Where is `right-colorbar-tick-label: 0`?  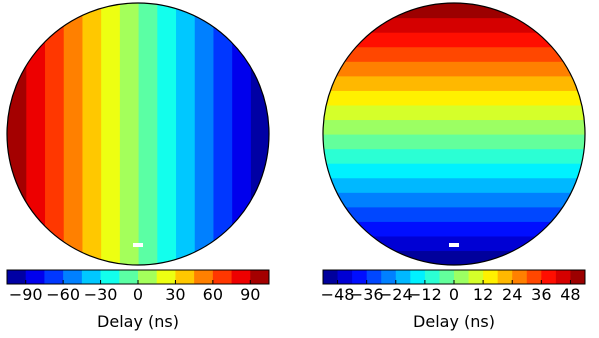 right-colorbar-tick-label: 0 is located at coordinates (454, 294).